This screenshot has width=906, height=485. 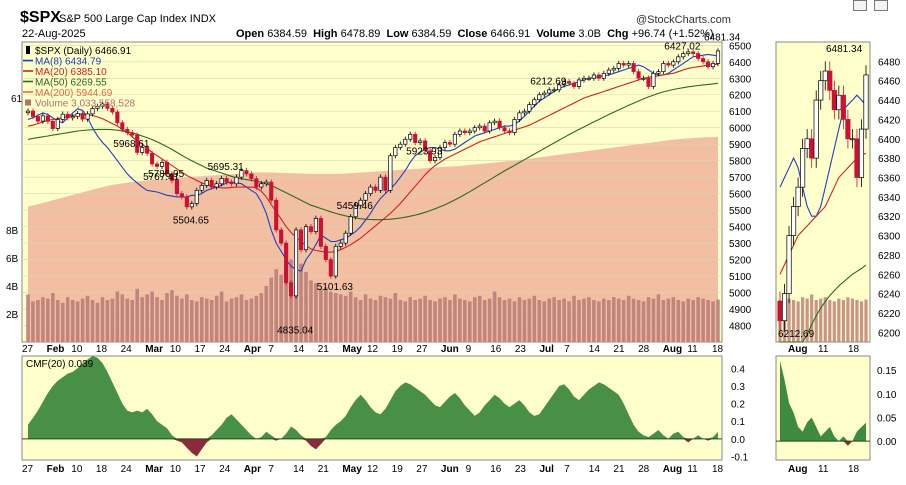 What do you see at coordinates (469, 349) in the screenshot?
I see `date-tick-label: 9` at bounding box center [469, 349].